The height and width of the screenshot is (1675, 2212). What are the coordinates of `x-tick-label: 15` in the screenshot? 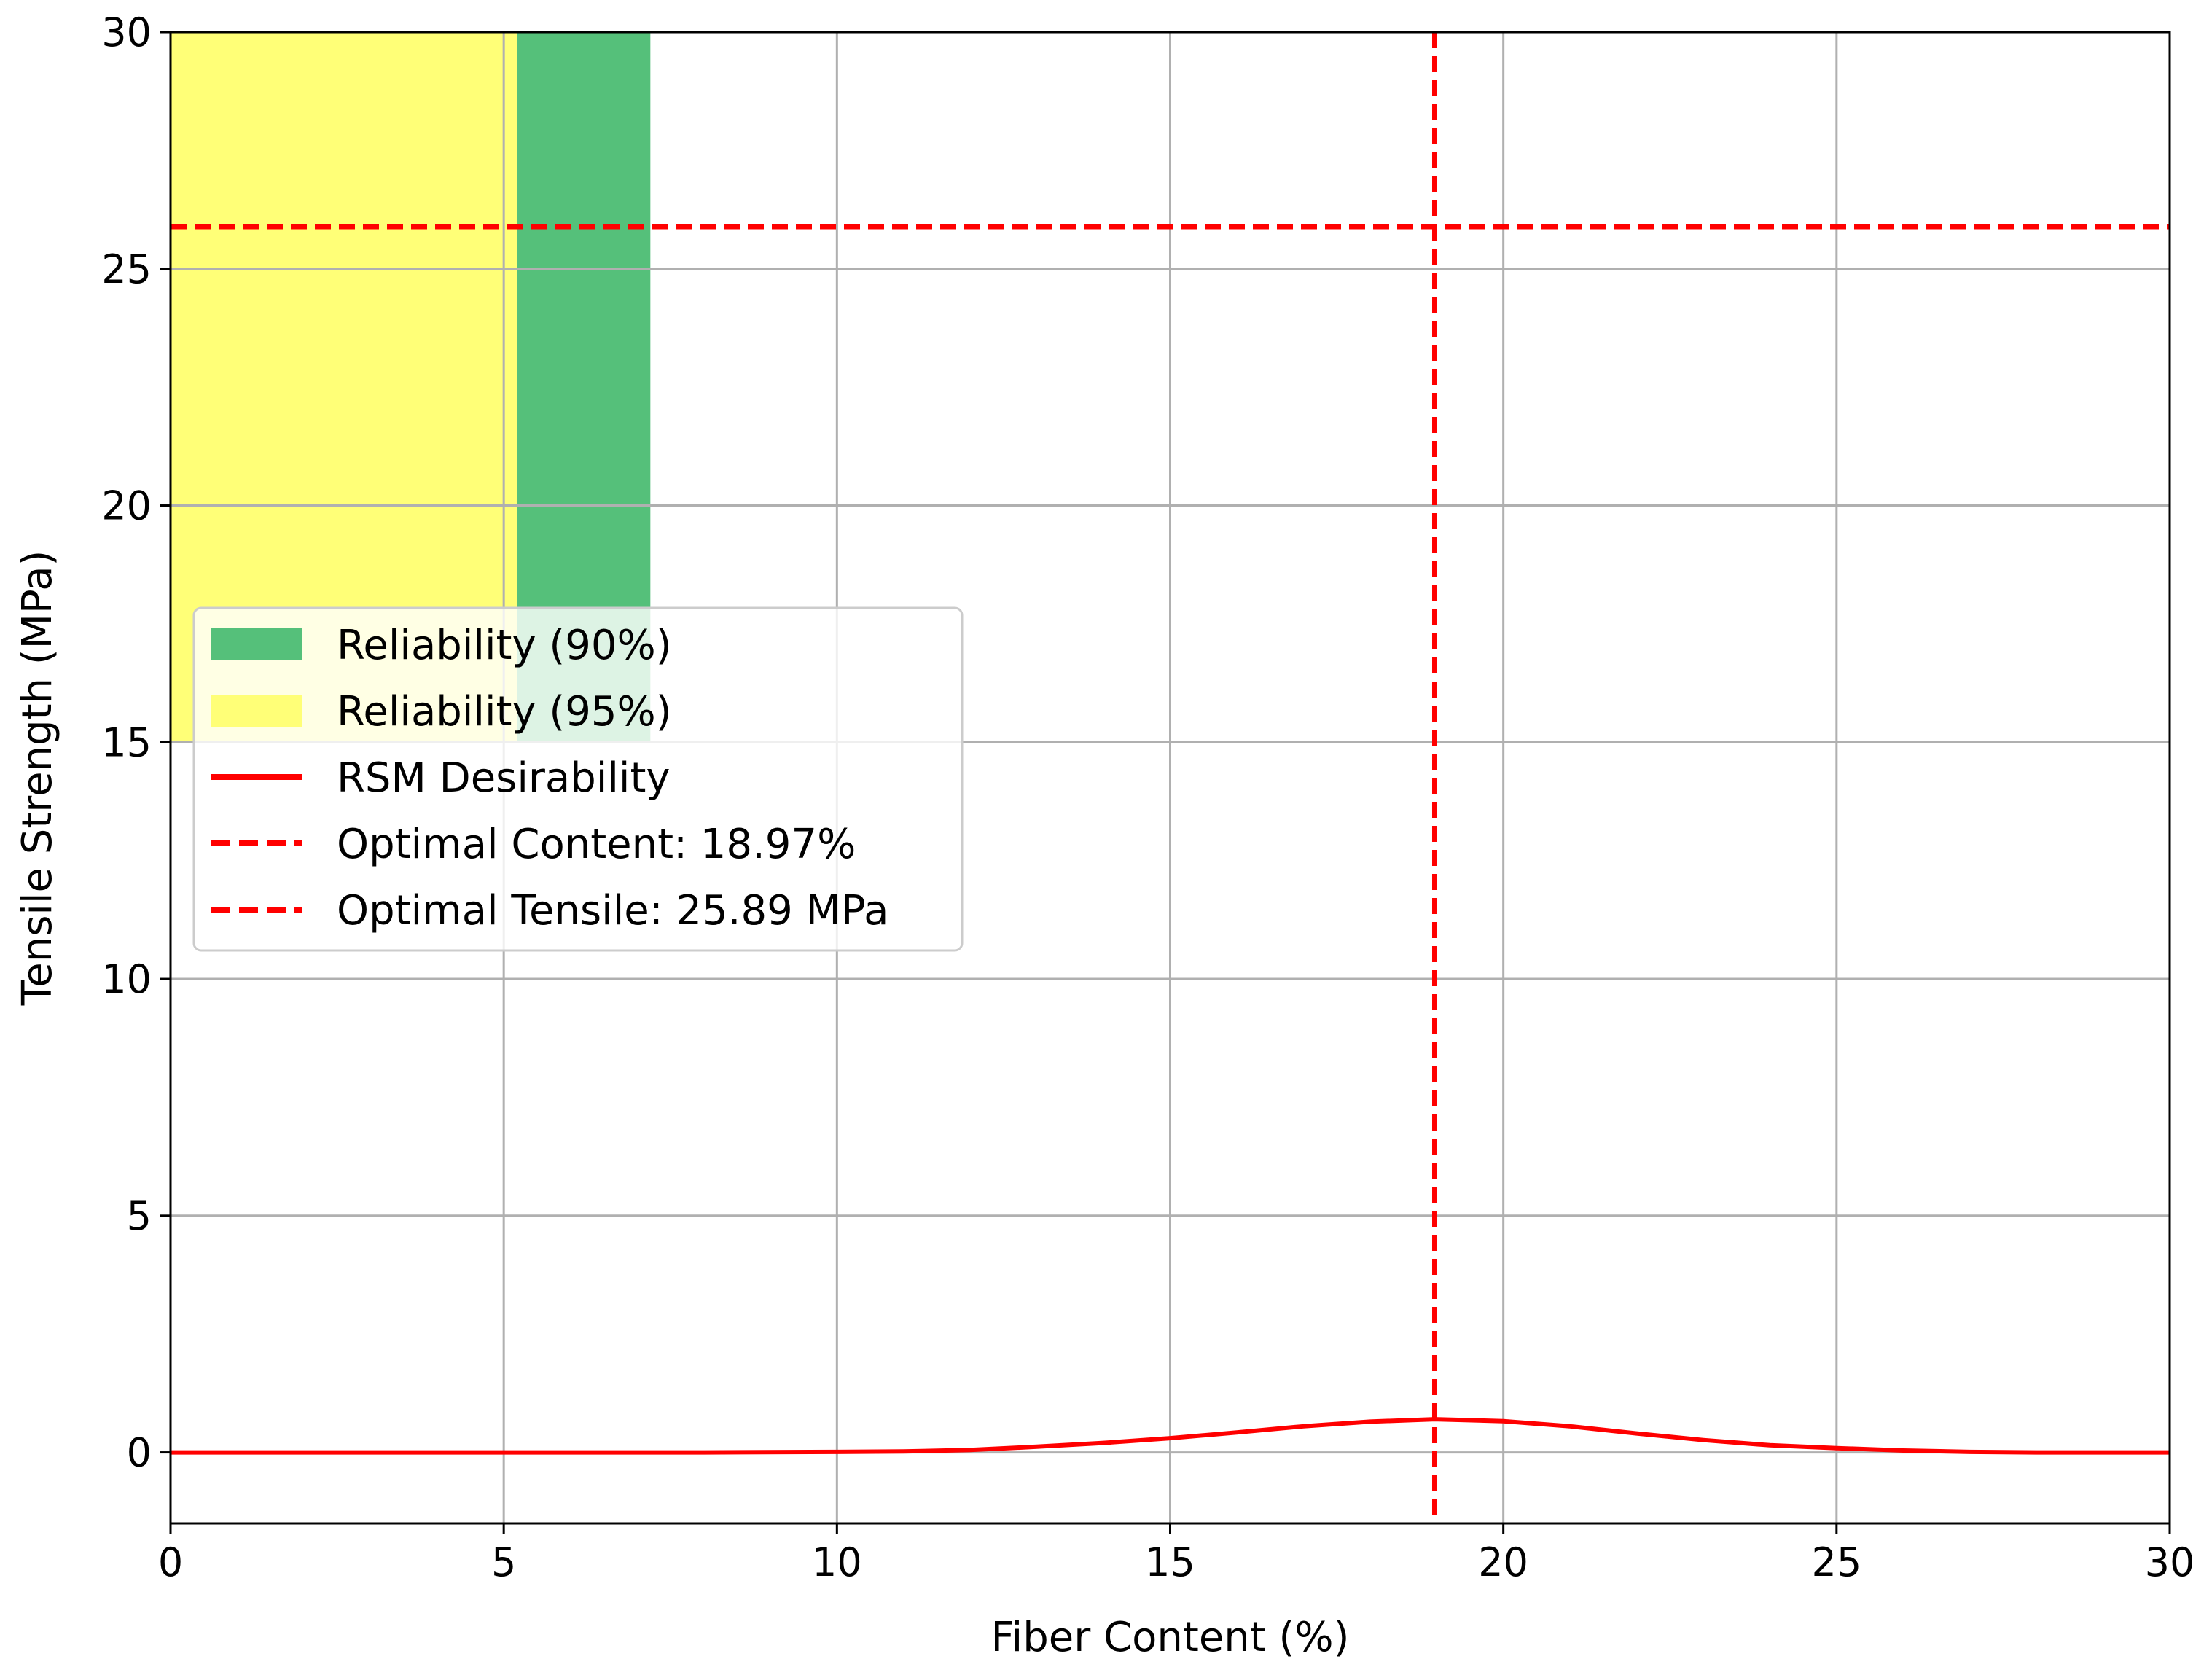 It's located at (1170, 1562).